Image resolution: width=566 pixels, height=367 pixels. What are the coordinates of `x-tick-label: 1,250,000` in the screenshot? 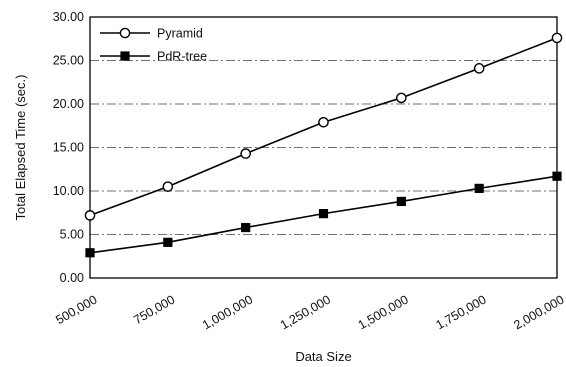 It's located at (305, 312).